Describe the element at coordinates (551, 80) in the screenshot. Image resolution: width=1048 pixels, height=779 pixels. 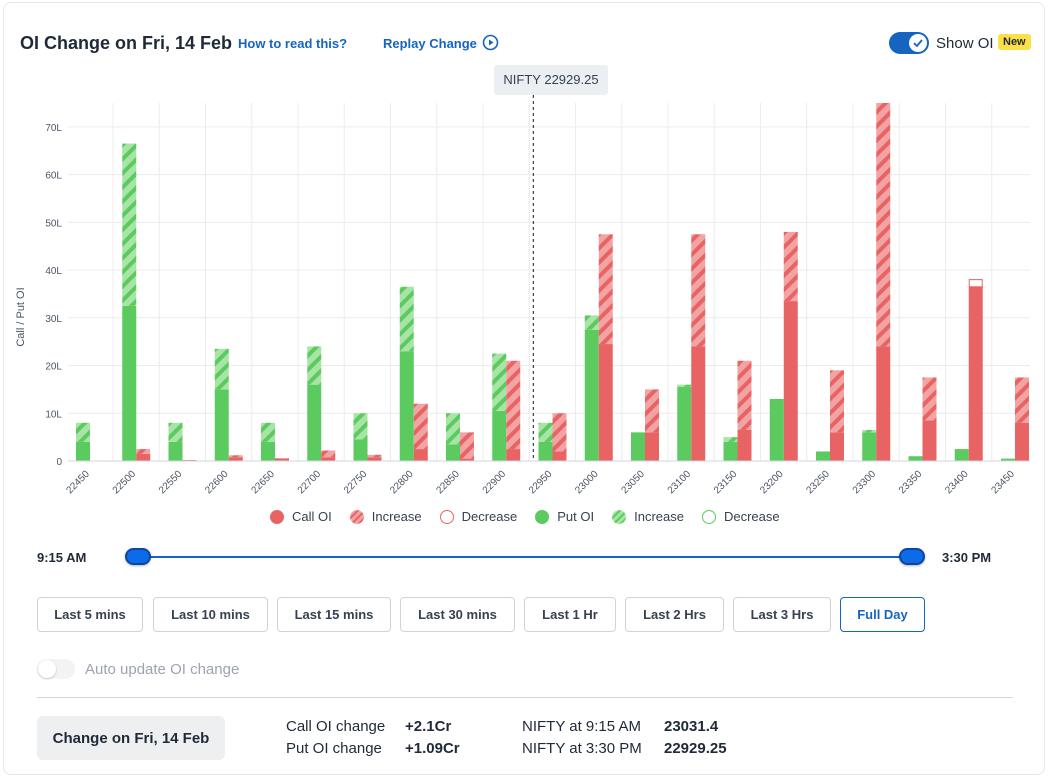
I see `spot-price-tooltip: NIFTY 22929.25` at that location.